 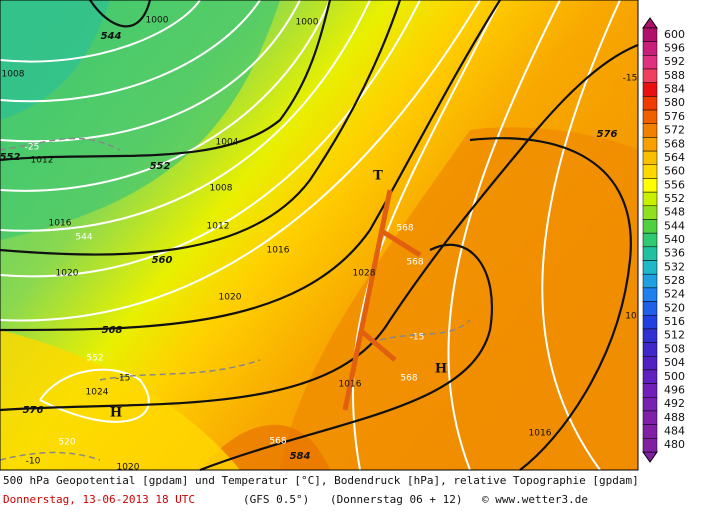 I want to click on map-label: 1028, so click(x=364, y=274).